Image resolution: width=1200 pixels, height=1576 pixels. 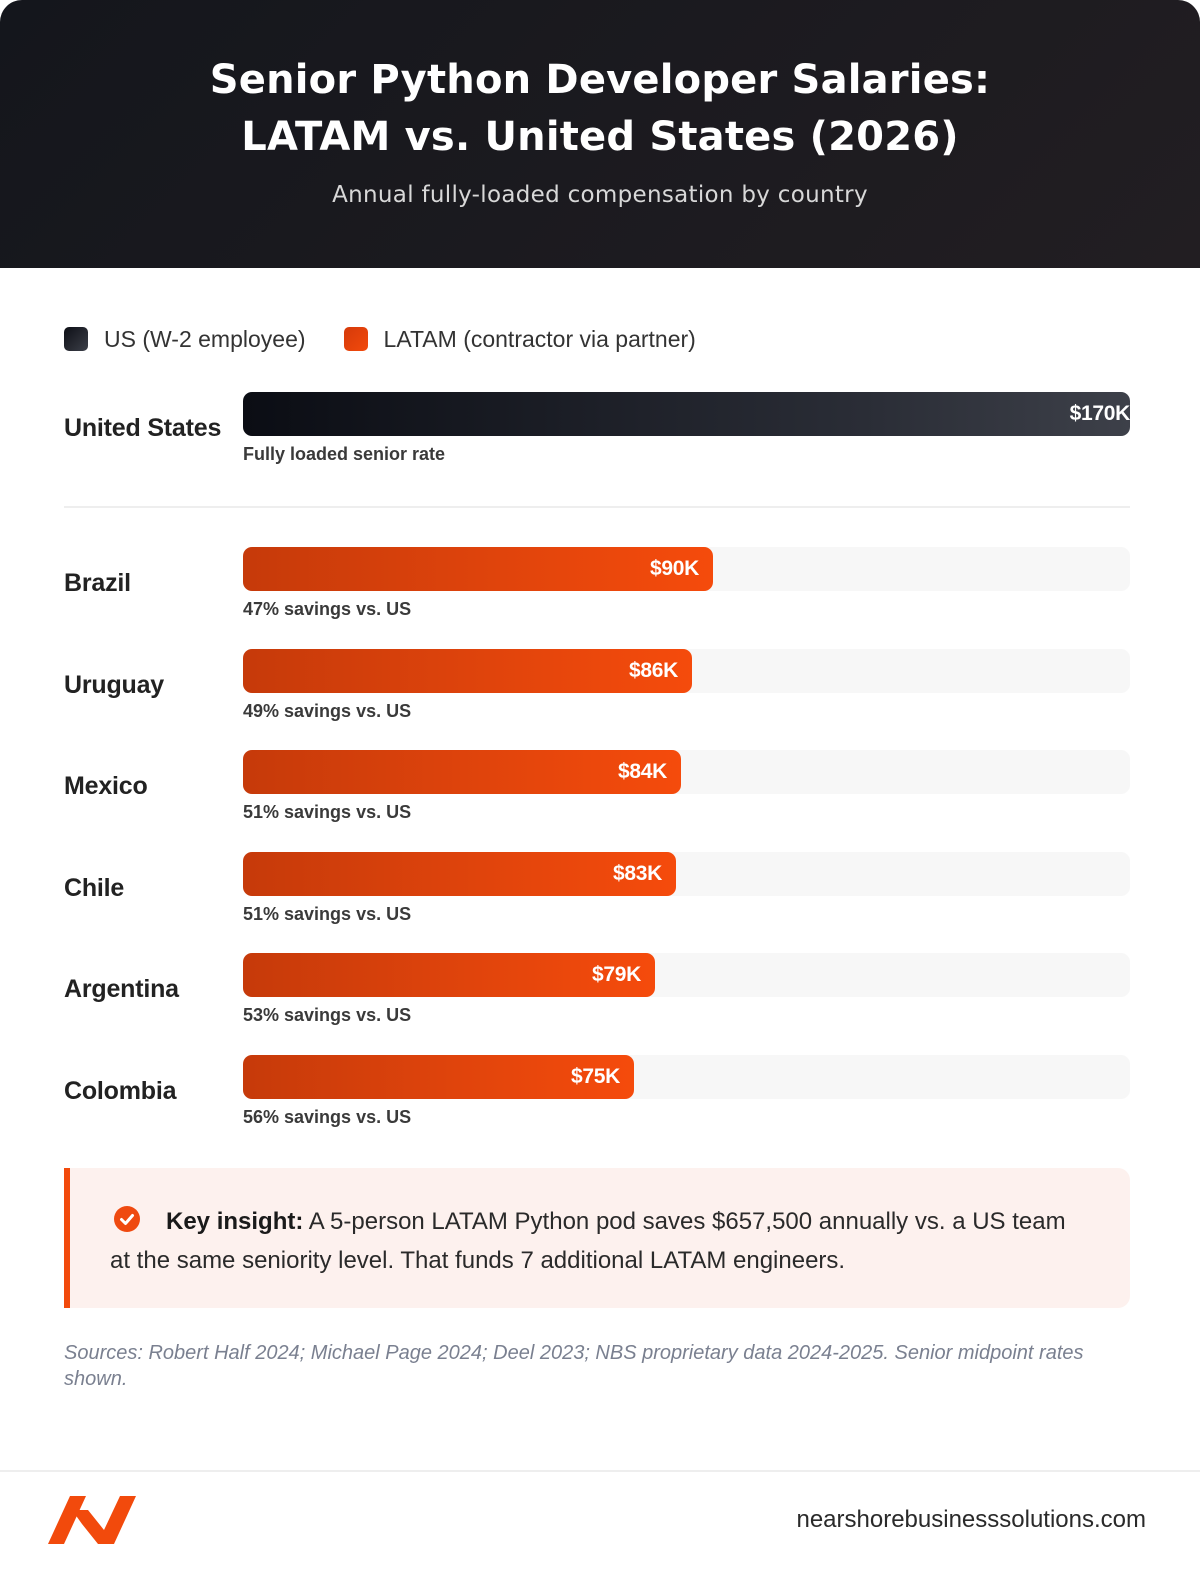 What do you see at coordinates (600, 1471) in the screenshot?
I see `footer-divider` at bounding box center [600, 1471].